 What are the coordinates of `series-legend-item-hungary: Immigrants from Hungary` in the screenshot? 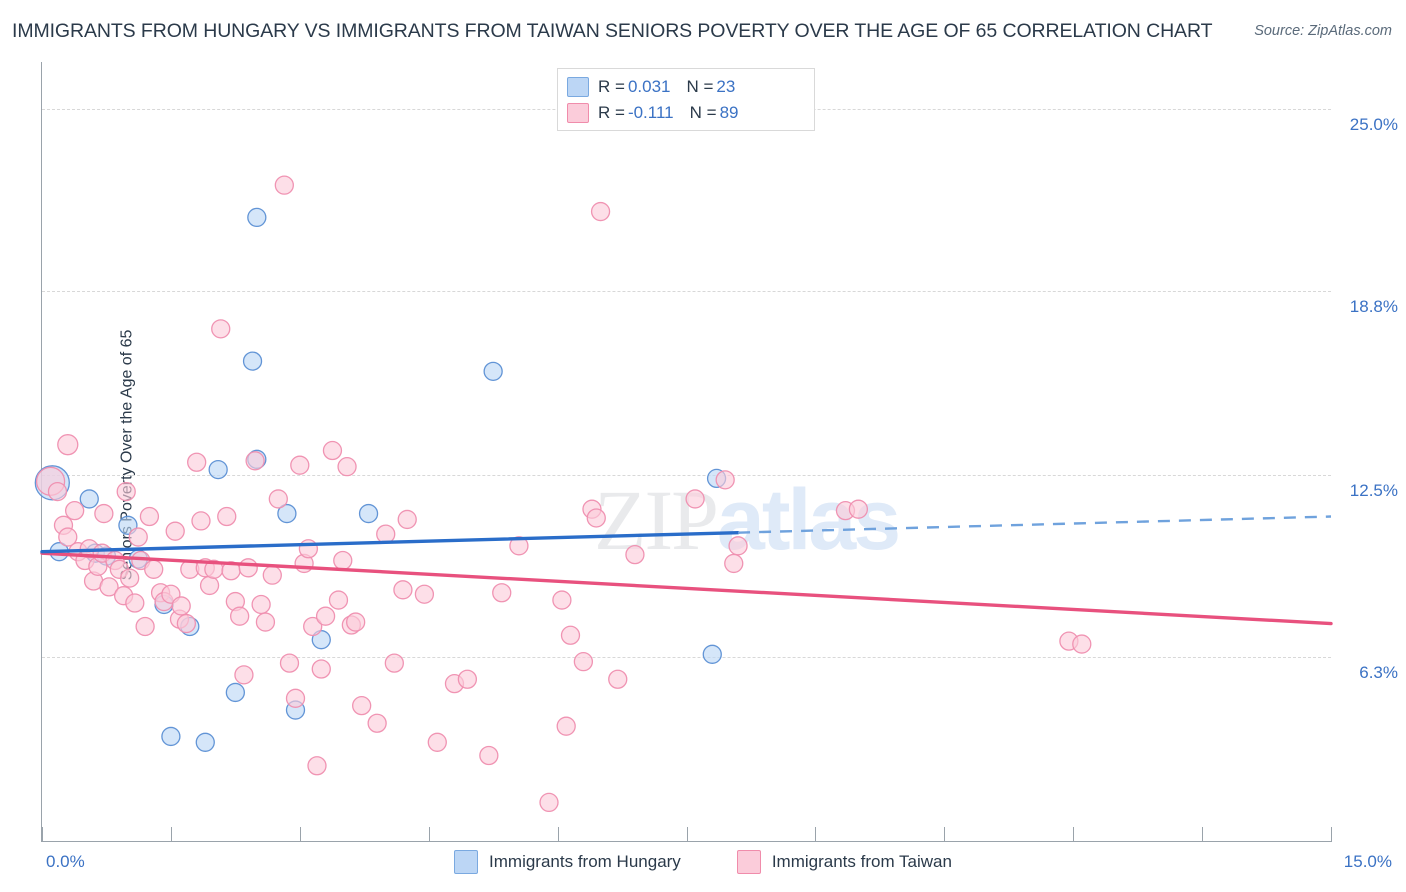 It's located at (567, 862).